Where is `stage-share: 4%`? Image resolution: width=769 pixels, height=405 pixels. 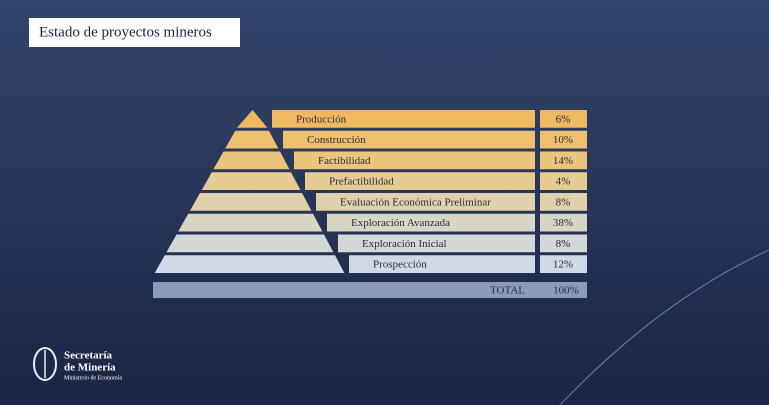 stage-share: 4% is located at coordinates (563, 182).